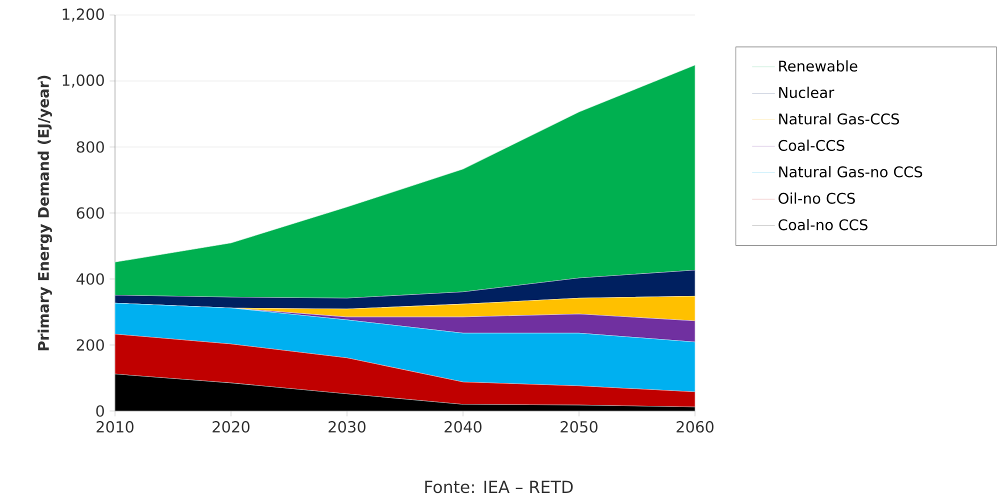 The height and width of the screenshot is (499, 998). What do you see at coordinates (83, 15) in the screenshot?
I see `y-tick-label: 1,200` at bounding box center [83, 15].